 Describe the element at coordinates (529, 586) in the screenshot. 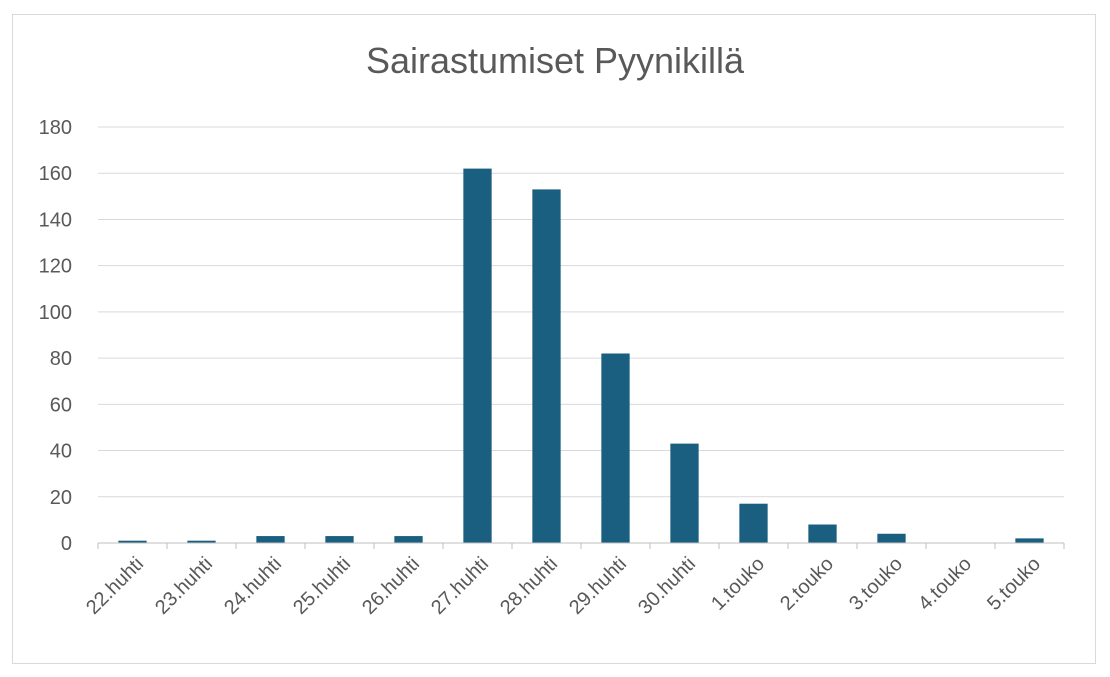

I see `x-tick-label: 28.huhti` at that location.